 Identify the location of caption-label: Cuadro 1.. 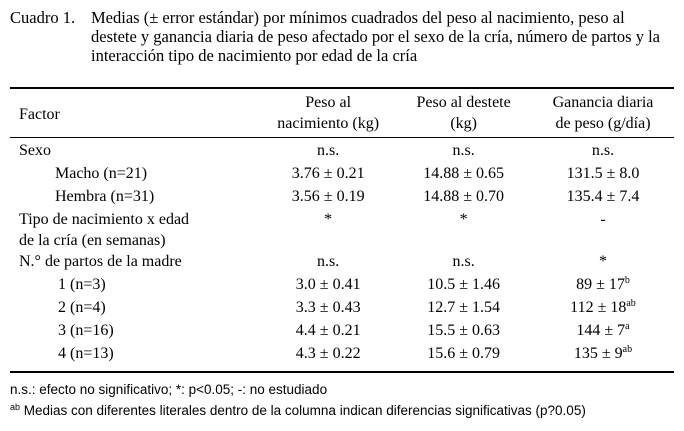
(43, 17).